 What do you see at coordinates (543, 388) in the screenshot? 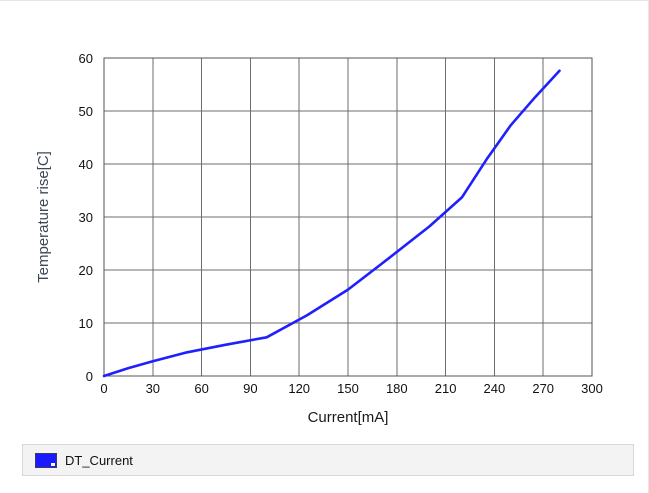
I see `x-tick-label: 270` at bounding box center [543, 388].